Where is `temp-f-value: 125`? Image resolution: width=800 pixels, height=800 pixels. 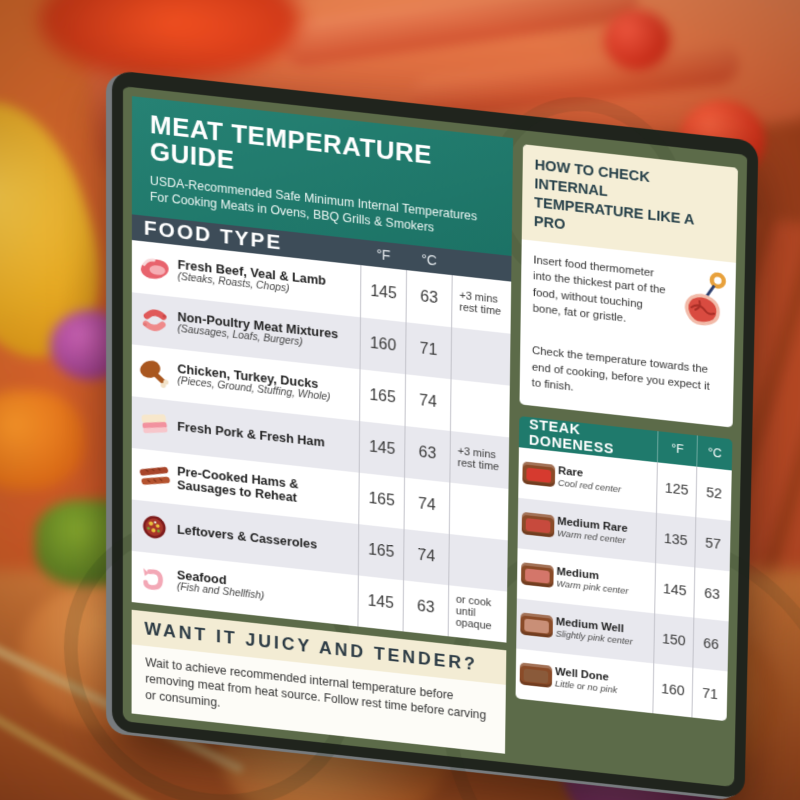 temp-f-value: 125 is located at coordinates (676, 489).